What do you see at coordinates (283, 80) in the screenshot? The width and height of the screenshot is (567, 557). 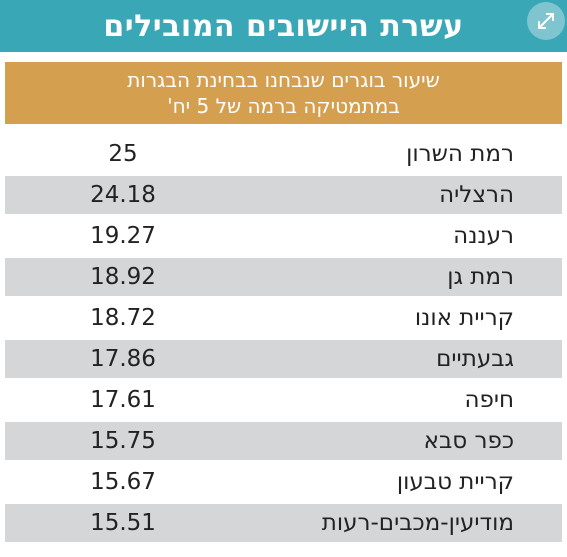 I see `subtitle-line-1: שיעור בוגרים שנבחנו בבחינת הבגרות` at bounding box center [283, 80].